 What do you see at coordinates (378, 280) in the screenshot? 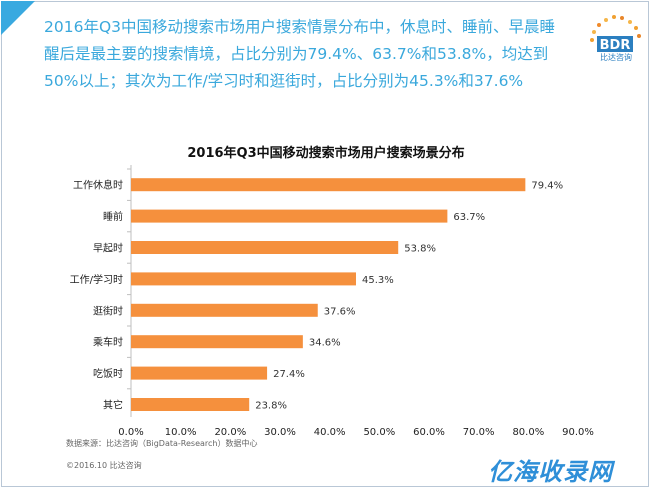
I see `value-label: 45.3%` at bounding box center [378, 280].